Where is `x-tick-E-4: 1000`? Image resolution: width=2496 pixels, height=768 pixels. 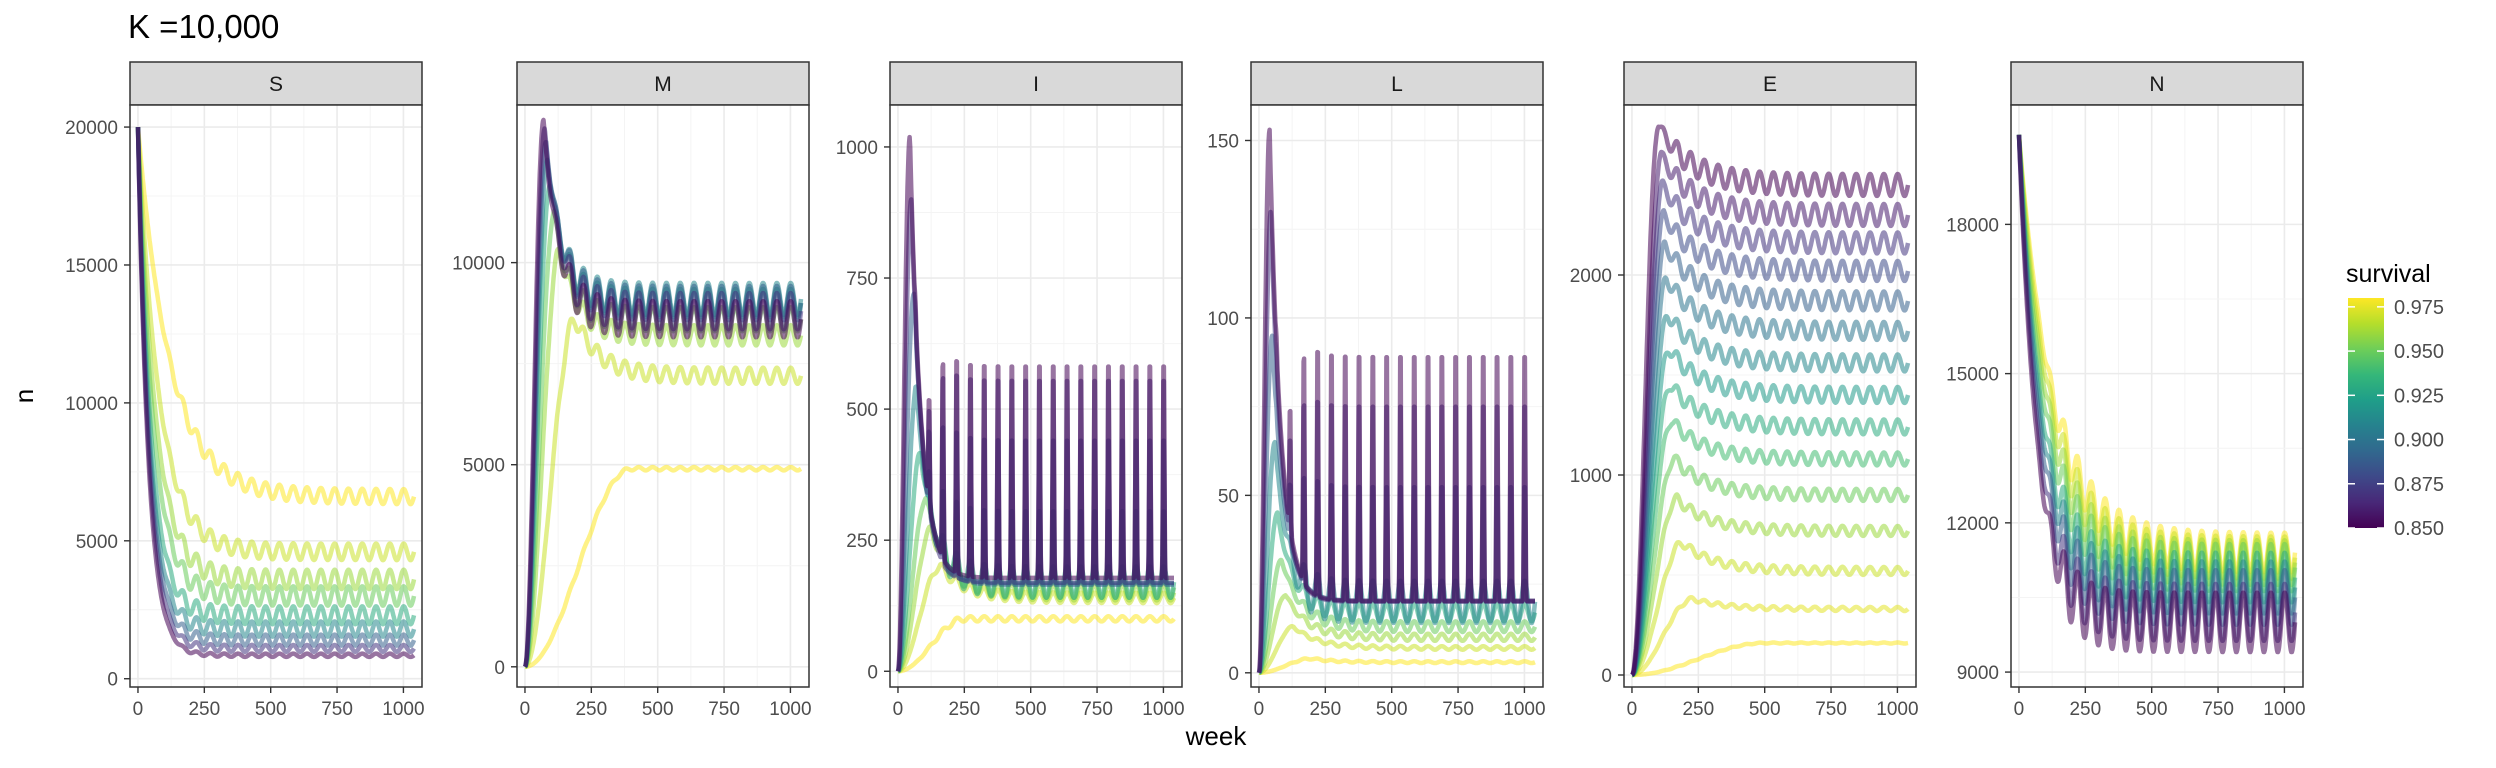 x-tick-E-4: 1000 is located at coordinates (1897, 709).